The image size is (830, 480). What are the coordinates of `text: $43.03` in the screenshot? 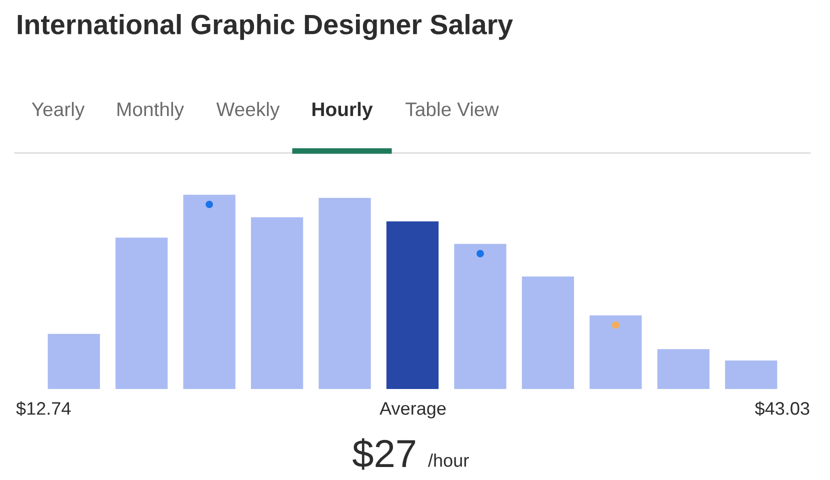 It's located at (782, 408).